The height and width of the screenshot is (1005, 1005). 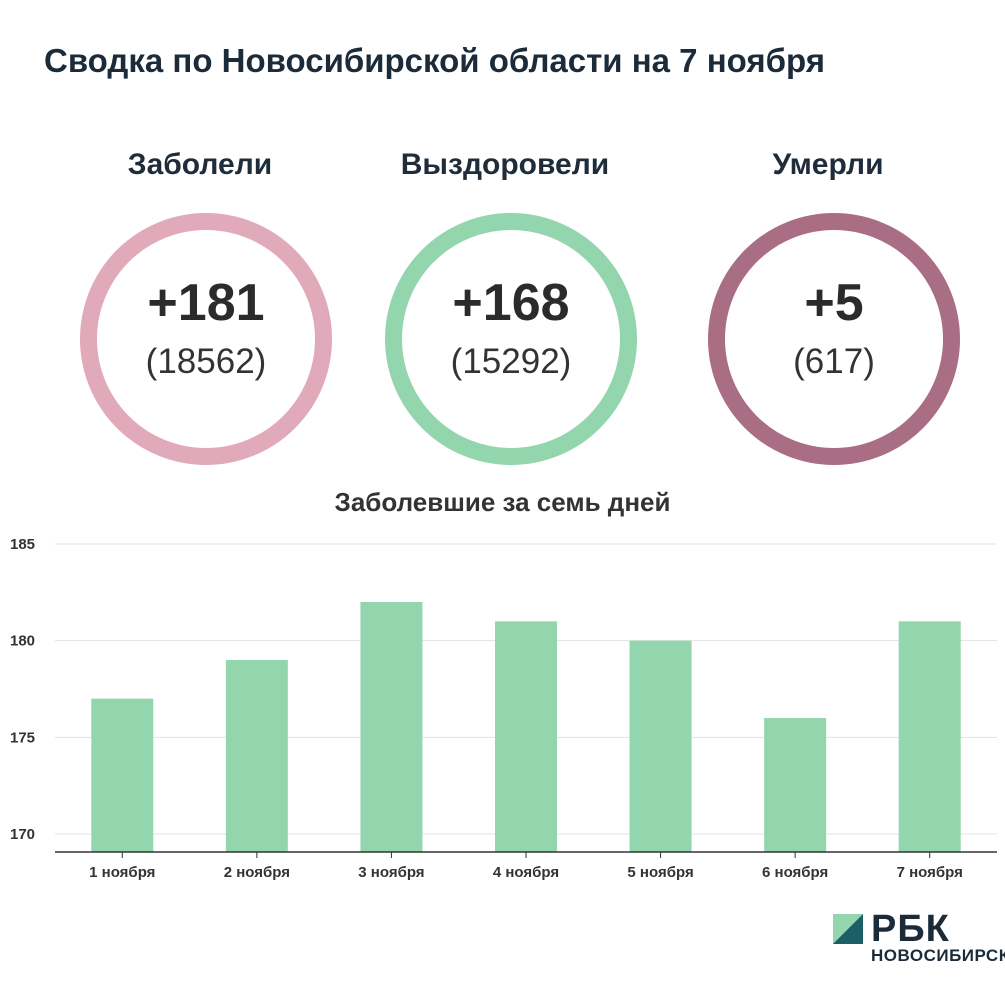 I want to click on stat-infected-label: Заболели, so click(x=200, y=164).